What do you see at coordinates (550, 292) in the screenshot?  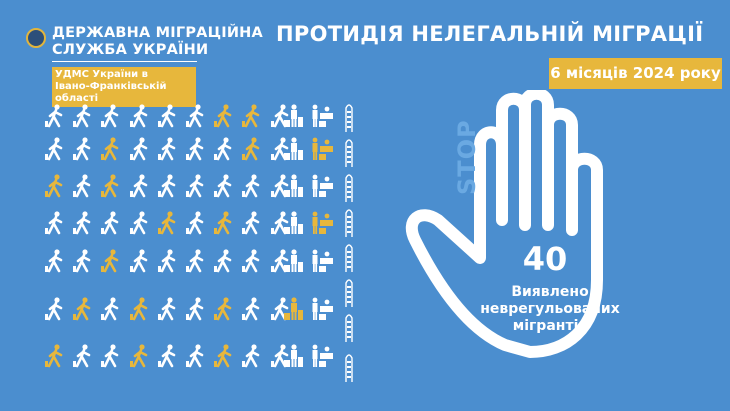 I see `caption-line1: Виявлено` at bounding box center [550, 292].